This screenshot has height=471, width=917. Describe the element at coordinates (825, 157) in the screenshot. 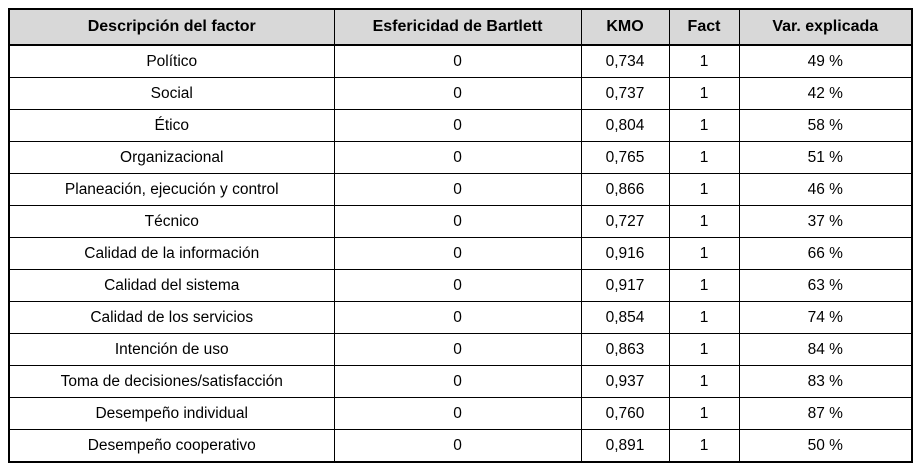

I see `cell-var-explicada: 51 %` at that location.